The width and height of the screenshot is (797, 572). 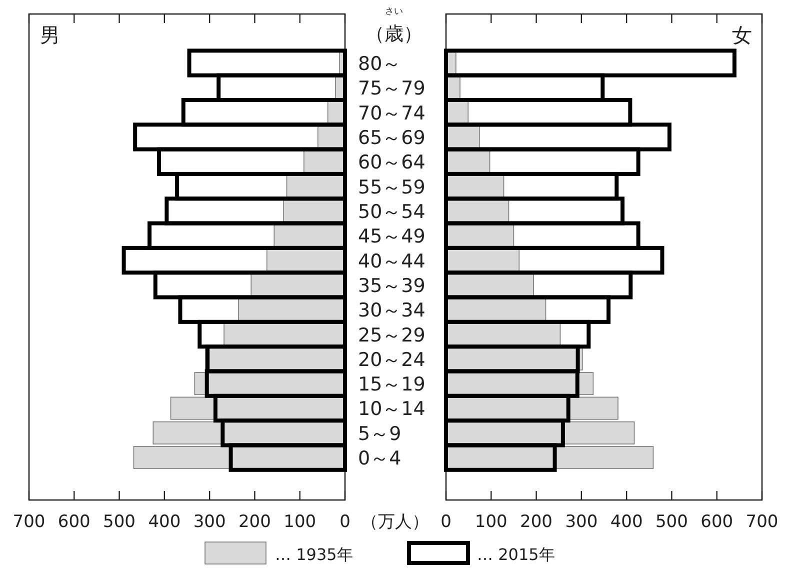 What do you see at coordinates (392, 409) in the screenshot?
I see `y-tick-label: 10～14` at bounding box center [392, 409].